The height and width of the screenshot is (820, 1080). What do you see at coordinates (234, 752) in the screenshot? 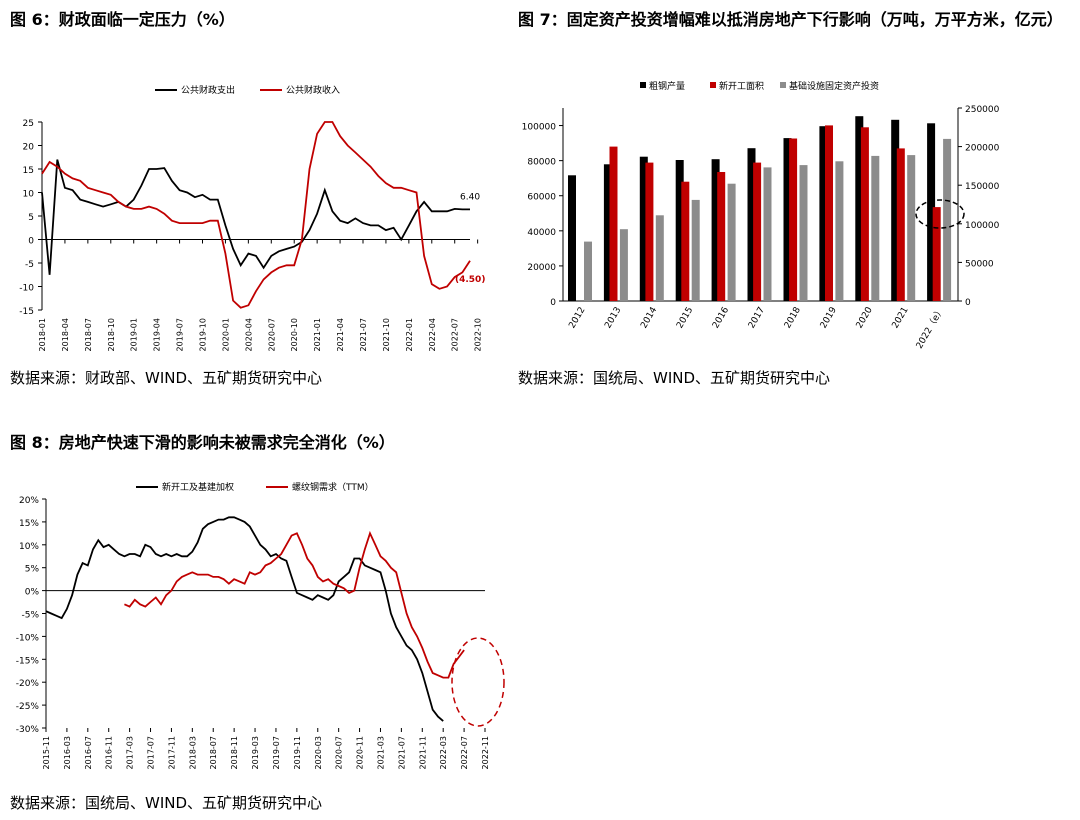
I see `chart8-x-tick-label: 2018-11` at bounding box center [234, 752].